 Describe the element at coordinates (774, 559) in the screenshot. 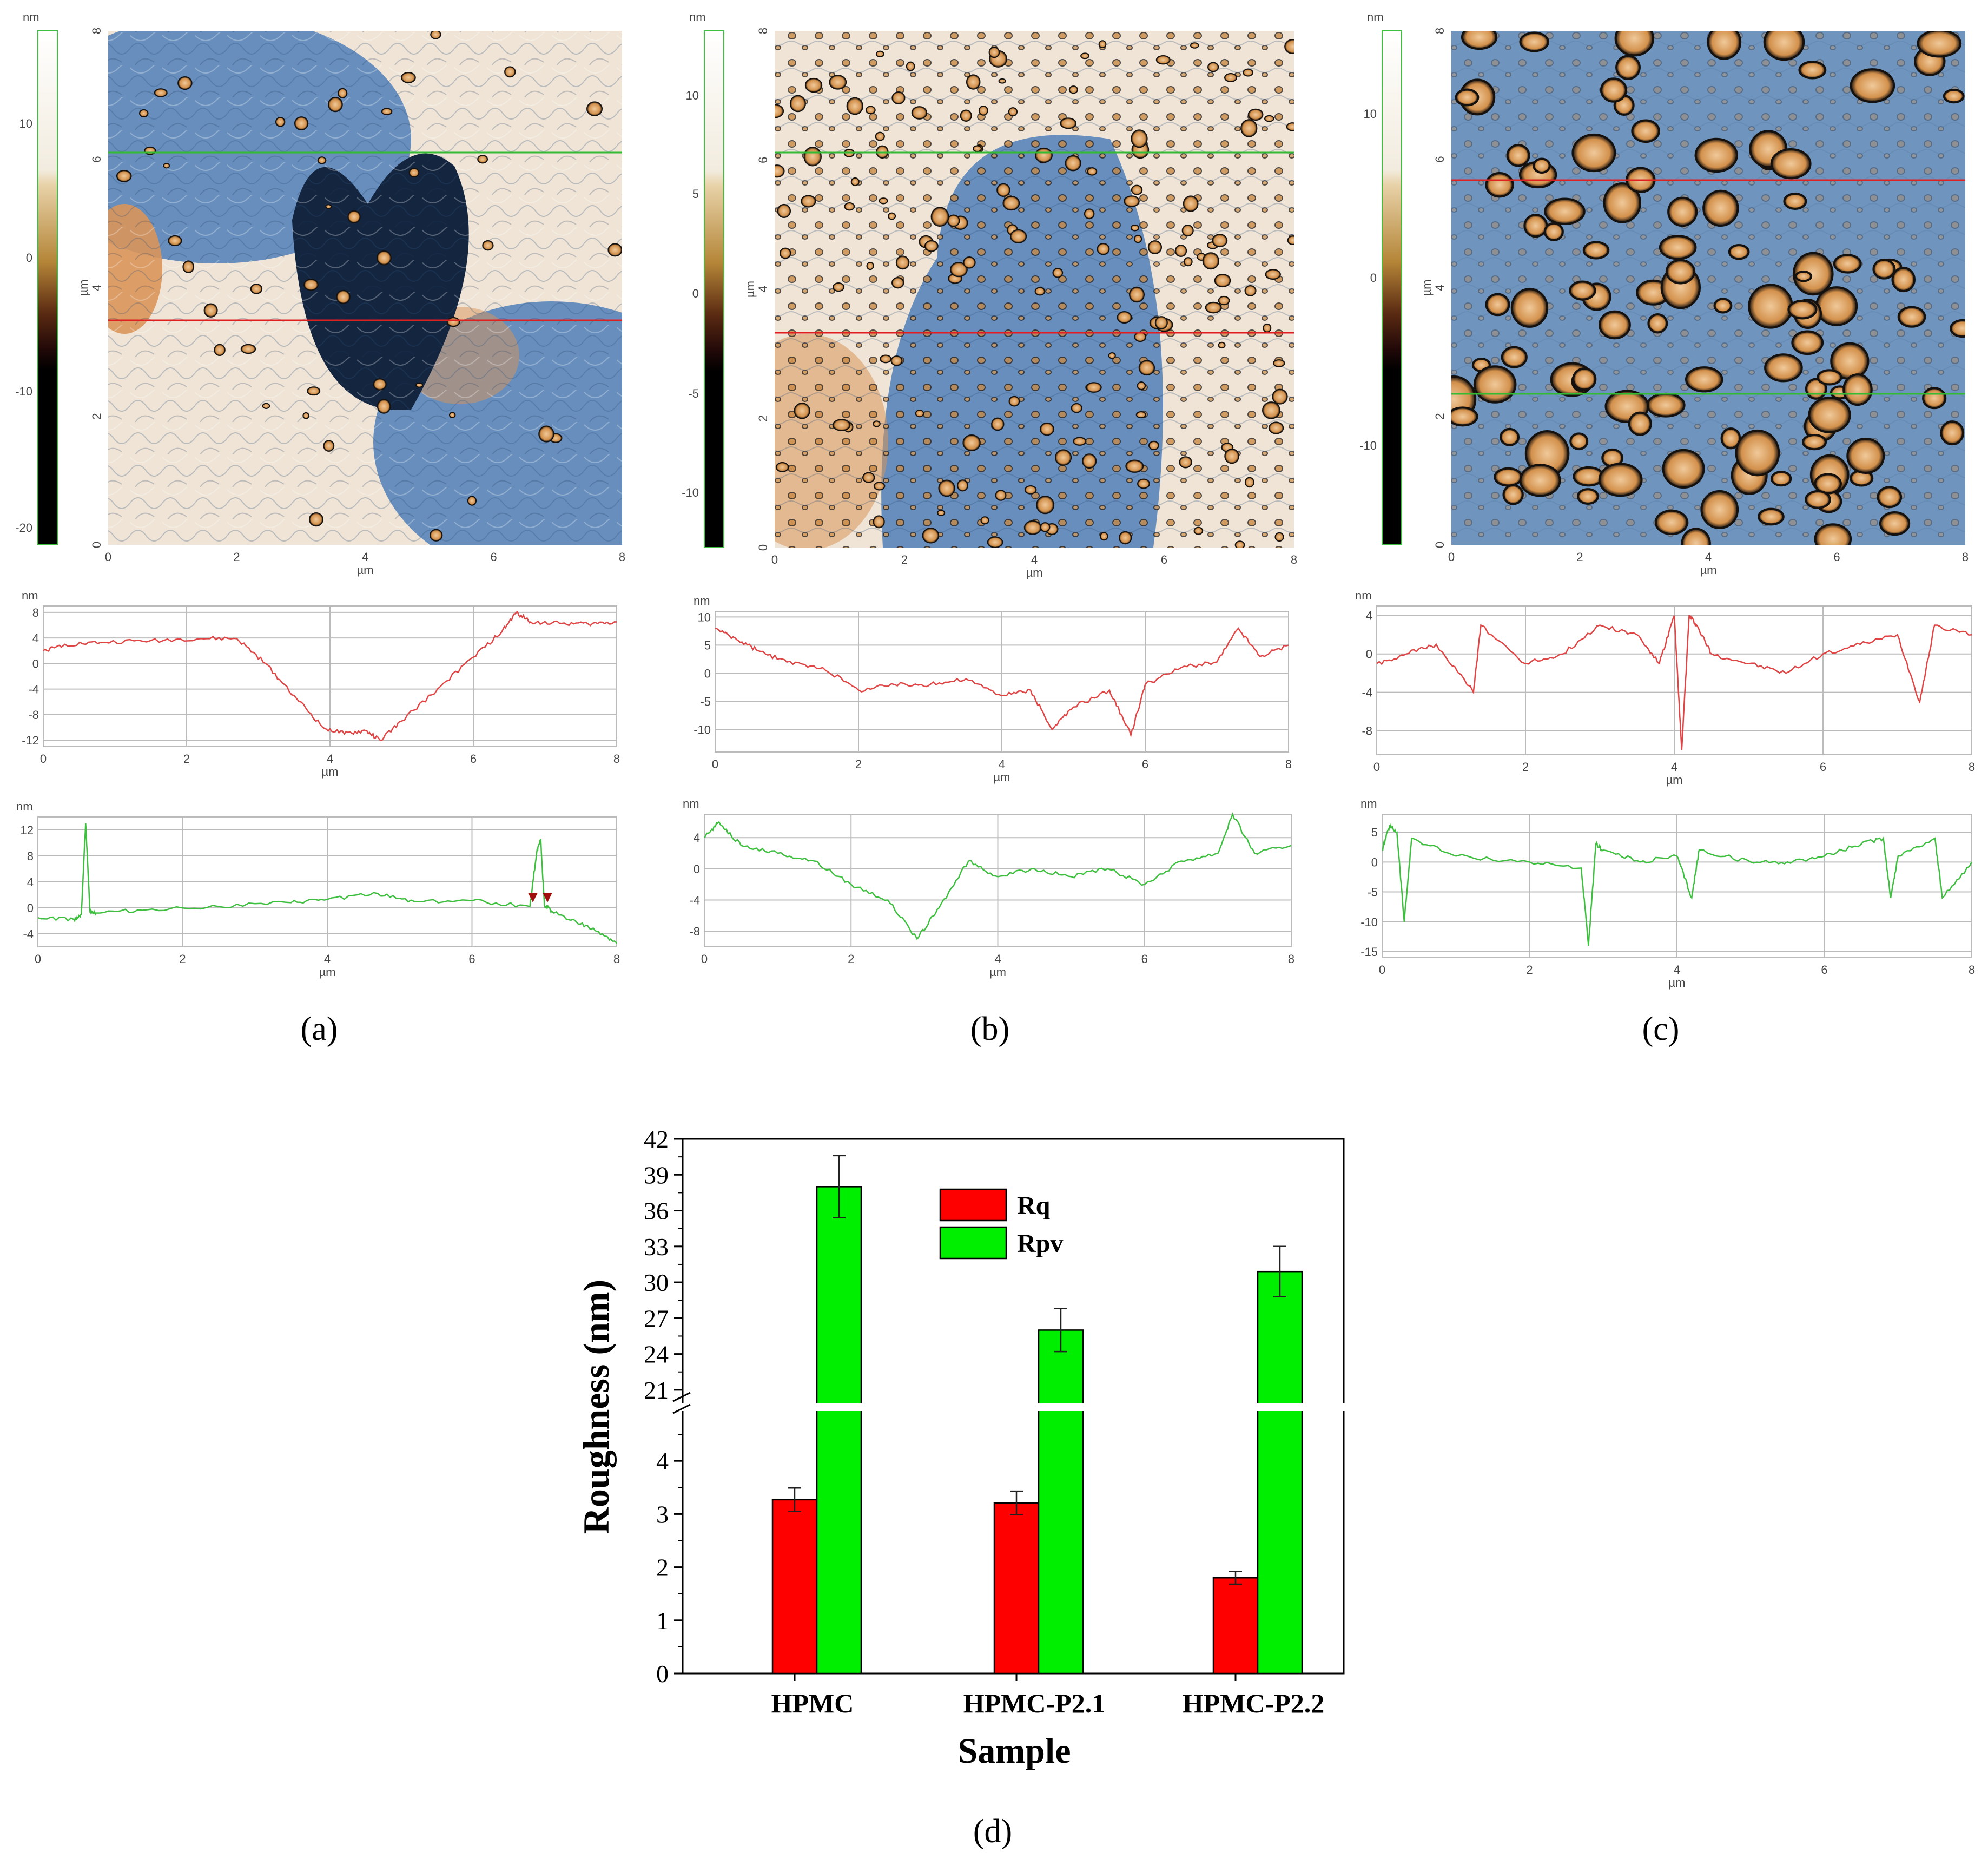

I see `image-x-tick-label: 0` at that location.